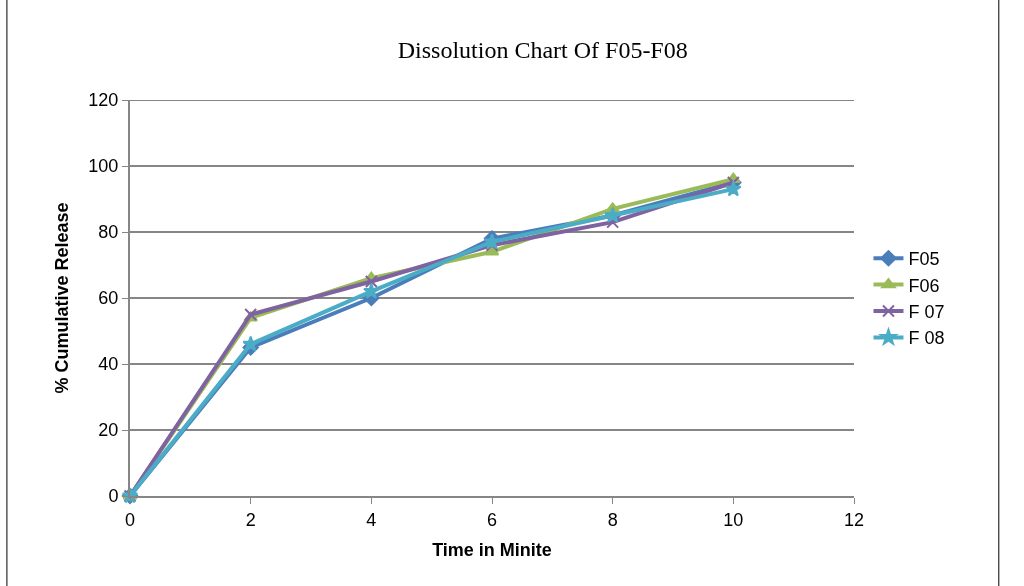 This screenshot has width=1024, height=586. What do you see at coordinates (108, 298) in the screenshot?
I see `y-tick-label: 60` at bounding box center [108, 298].